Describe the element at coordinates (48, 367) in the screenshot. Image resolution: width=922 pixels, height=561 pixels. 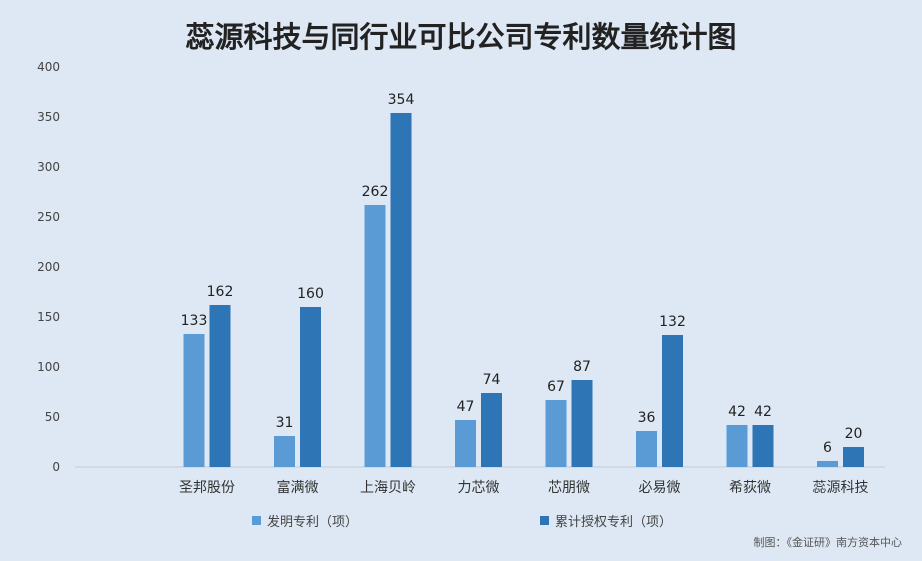
I see `y-tick-label: 100` at that location.